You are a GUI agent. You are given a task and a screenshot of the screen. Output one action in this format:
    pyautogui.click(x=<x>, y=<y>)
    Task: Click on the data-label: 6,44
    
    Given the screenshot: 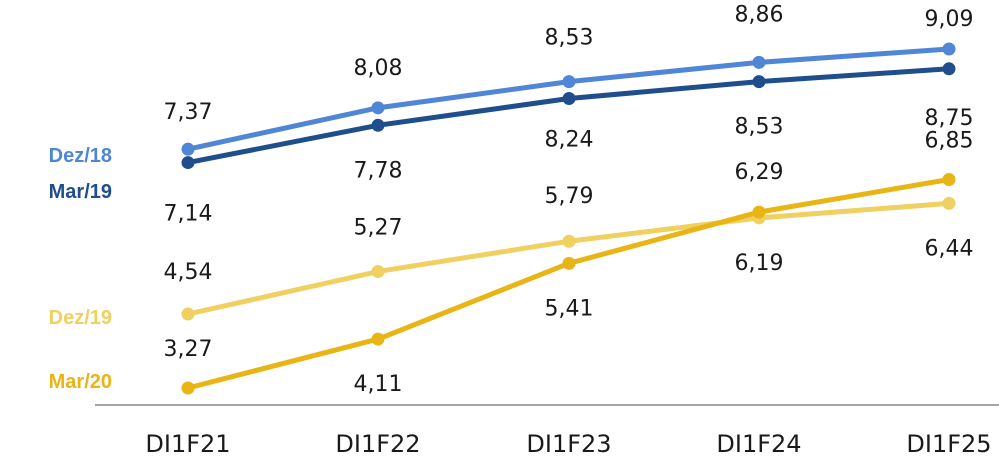 What is the action you would take?
    pyautogui.click(x=949, y=248)
    